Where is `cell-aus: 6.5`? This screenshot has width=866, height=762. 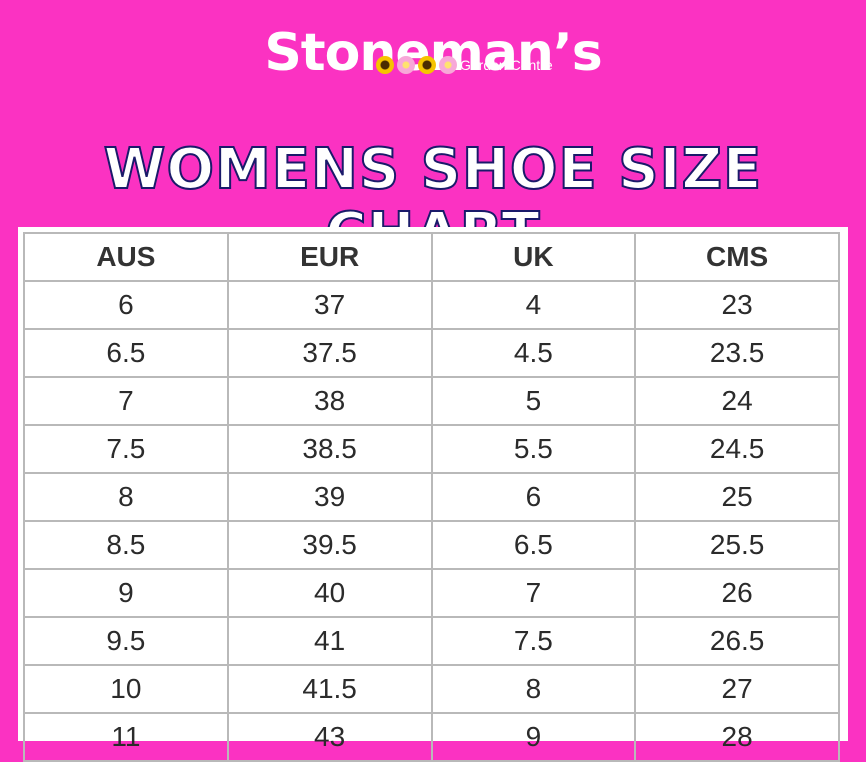 cell-aus: 6.5 is located at coordinates (126, 353).